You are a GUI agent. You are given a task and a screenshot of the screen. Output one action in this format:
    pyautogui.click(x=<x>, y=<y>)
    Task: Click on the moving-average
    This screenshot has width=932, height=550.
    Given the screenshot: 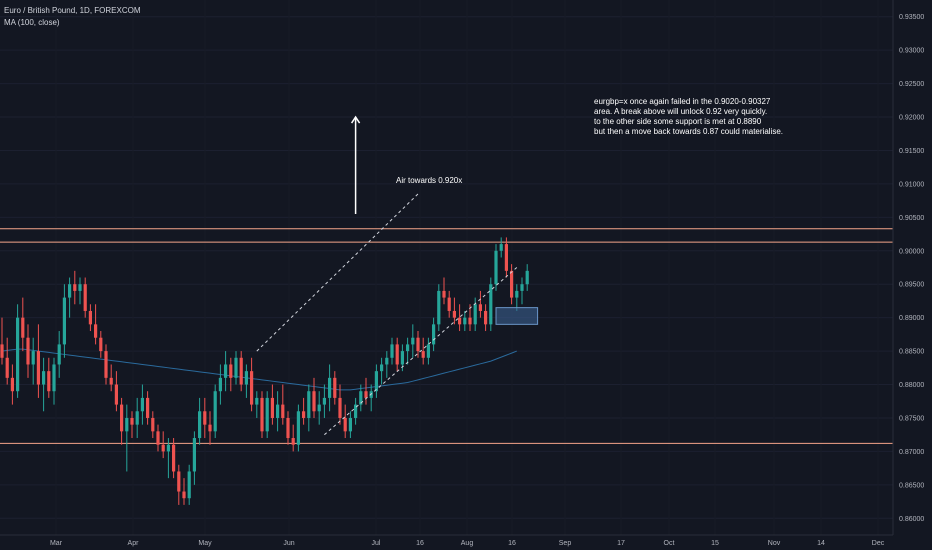 What is the action you would take?
    pyautogui.click(x=259, y=369)
    